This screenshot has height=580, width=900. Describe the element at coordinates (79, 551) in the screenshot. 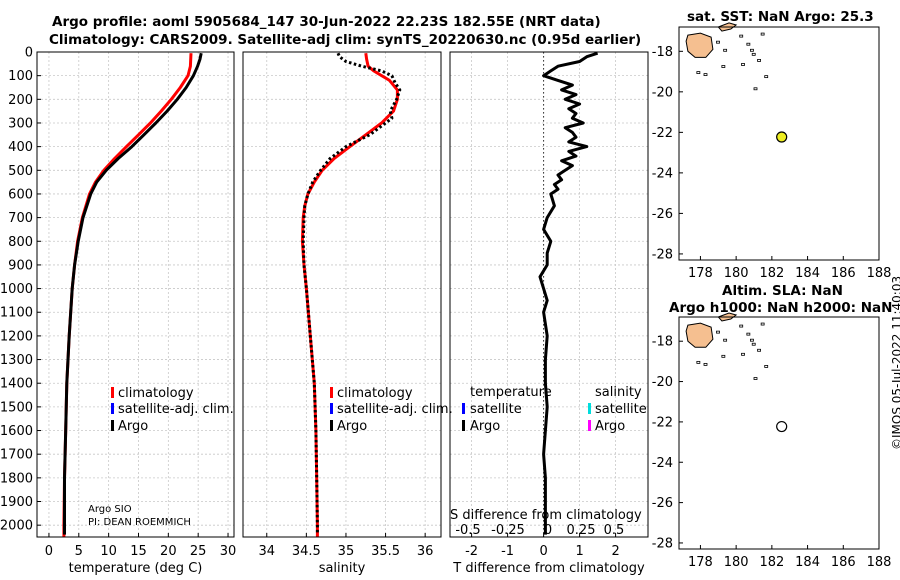

I see `x-tick-label: 5` at that location.